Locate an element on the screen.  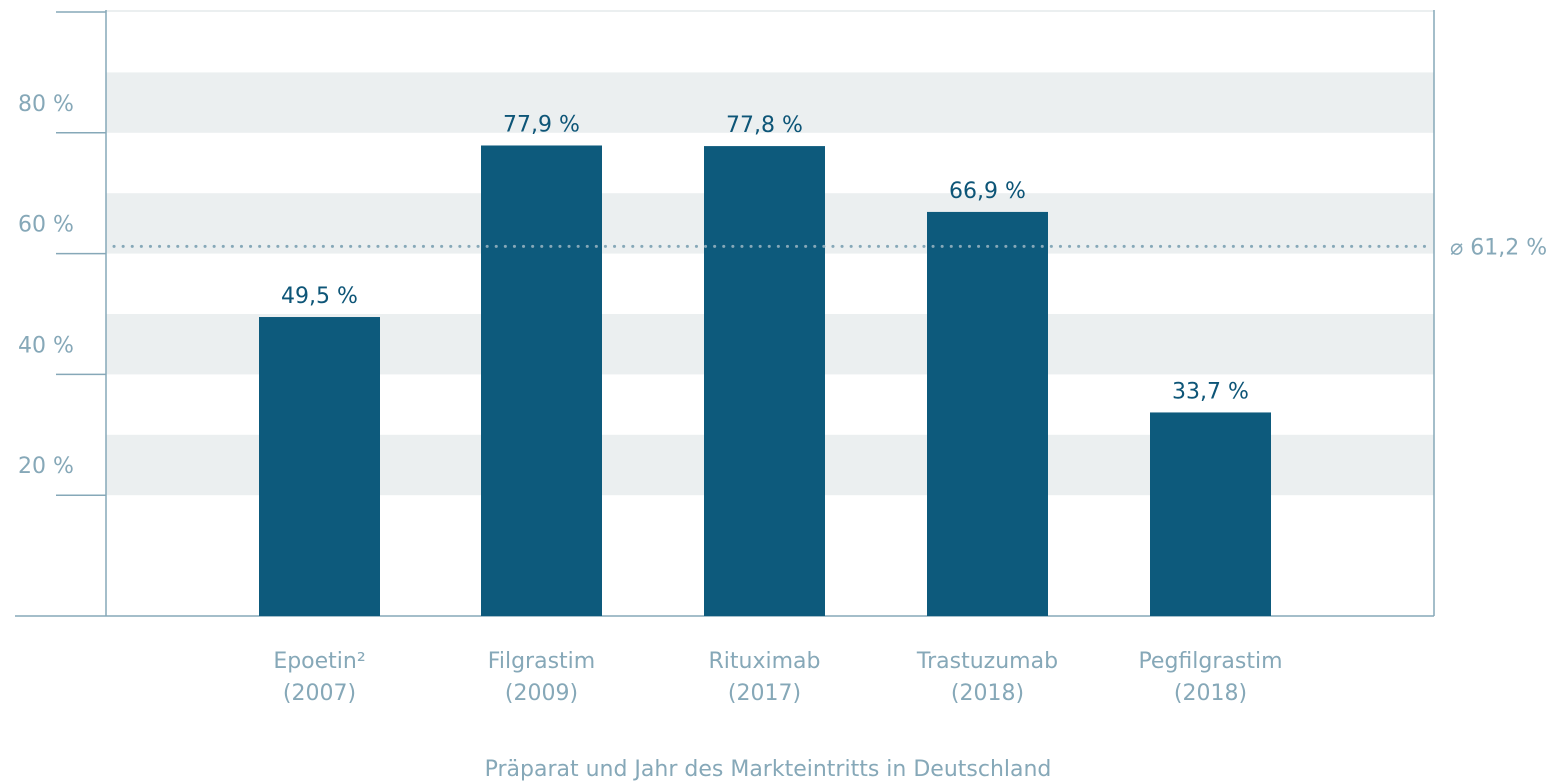
y-axis-ticks: 20 %40 %60 %80 %100 % is located at coordinates (62, 253).